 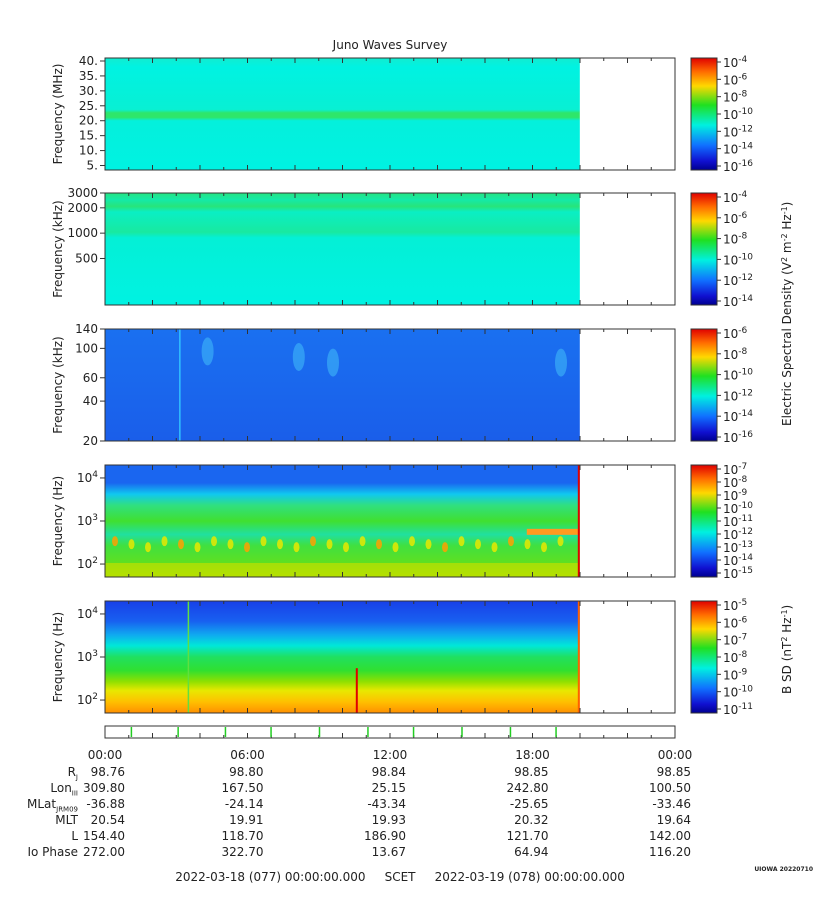 What do you see at coordinates (390, 732) in the screenshot?
I see `orbit-marker-strip` at bounding box center [390, 732].